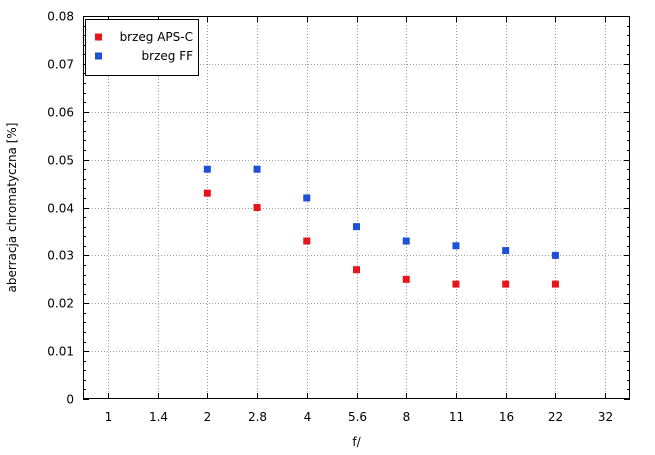 This screenshot has width=655, height=455. Describe the element at coordinates (168, 56) in the screenshot. I see `legend-label: brzeg FF` at that location.